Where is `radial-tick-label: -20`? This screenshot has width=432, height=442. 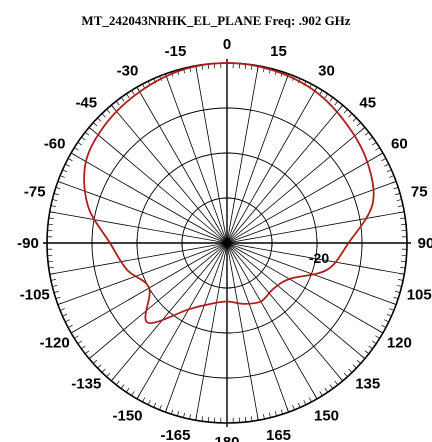 radial-tick-label: -20 is located at coordinates (319, 258).